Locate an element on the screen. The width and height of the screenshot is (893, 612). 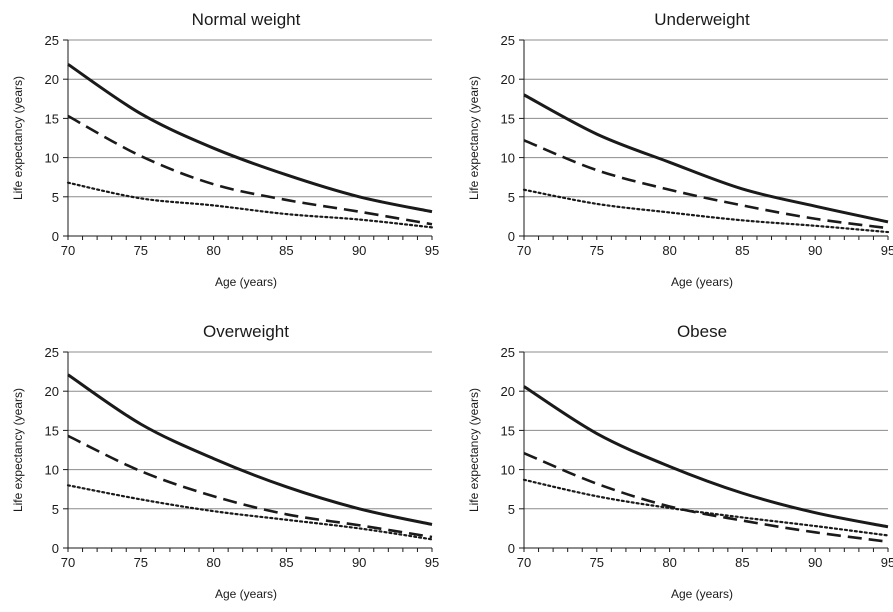
chart-title: Underweight is located at coordinates (702, 19).